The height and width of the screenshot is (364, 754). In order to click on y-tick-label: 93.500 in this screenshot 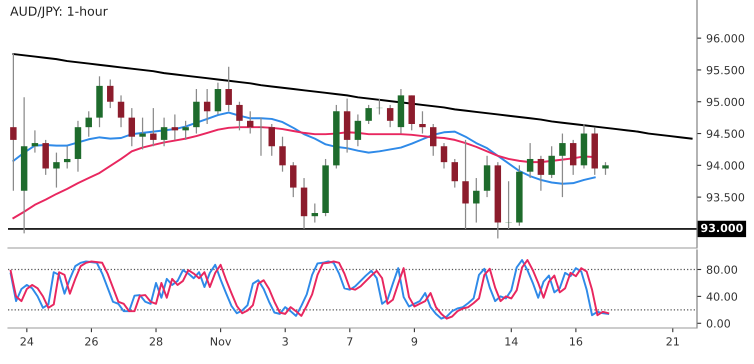, I will do `click(725, 197)`.